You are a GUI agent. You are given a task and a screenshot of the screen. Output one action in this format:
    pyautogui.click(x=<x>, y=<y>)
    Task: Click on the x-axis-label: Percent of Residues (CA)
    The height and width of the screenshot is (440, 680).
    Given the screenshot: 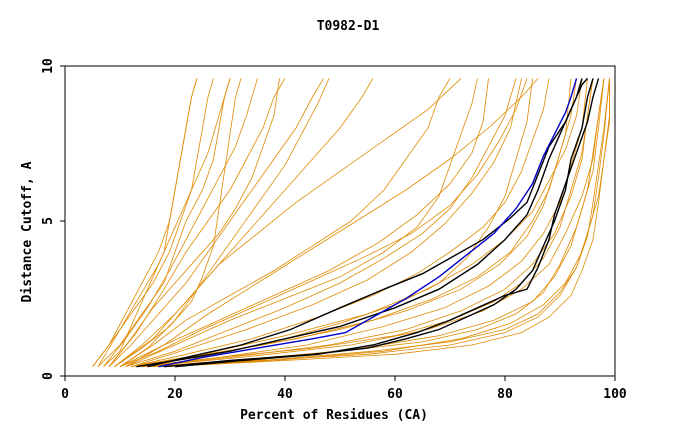 What is the action you would take?
    pyautogui.click(x=334, y=415)
    